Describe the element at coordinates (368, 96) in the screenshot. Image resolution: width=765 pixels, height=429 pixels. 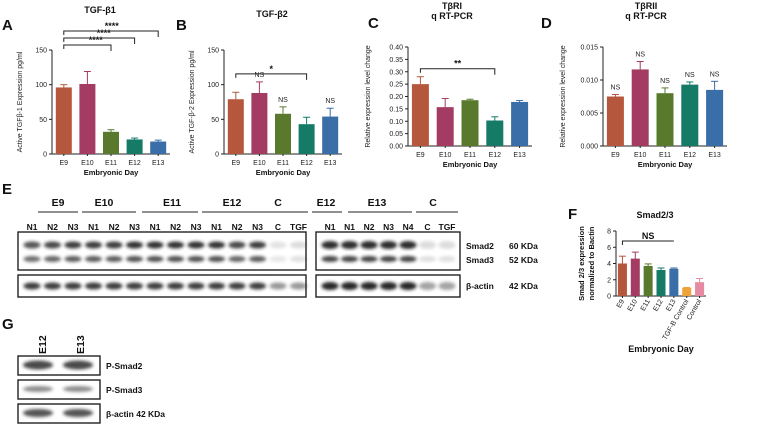
I see `y-axis-label: Relative expression level change` at that location.